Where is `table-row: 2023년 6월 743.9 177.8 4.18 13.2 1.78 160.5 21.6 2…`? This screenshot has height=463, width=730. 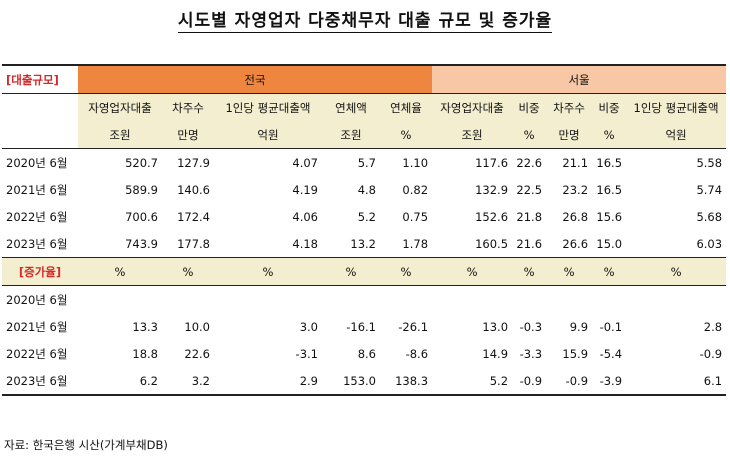 table-row: 2023년 6월 743.9 177.8 4.18 13.2 1.78 160.5 21.6 2… is located at coordinates (364, 244).